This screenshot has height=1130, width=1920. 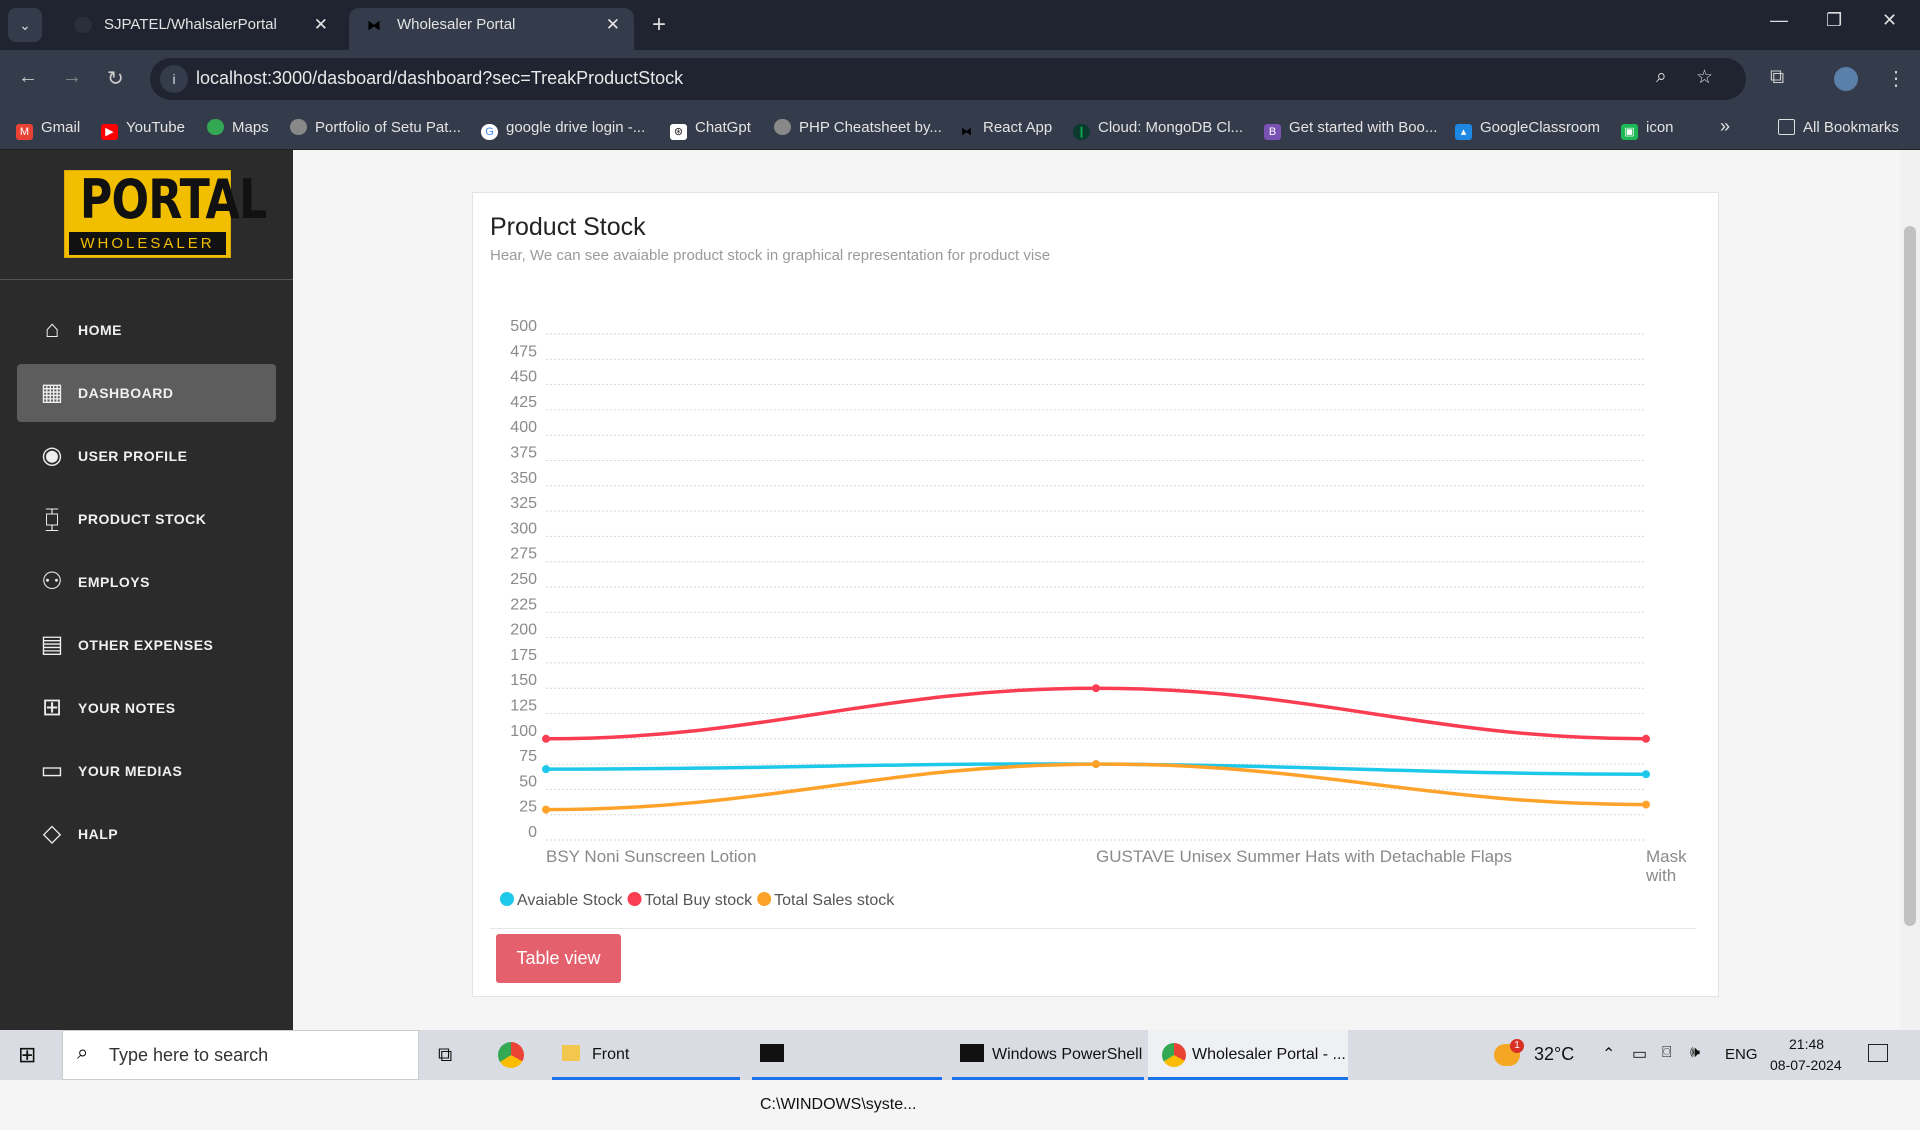 I want to click on y-tick-label: 75, so click(x=528, y=756).